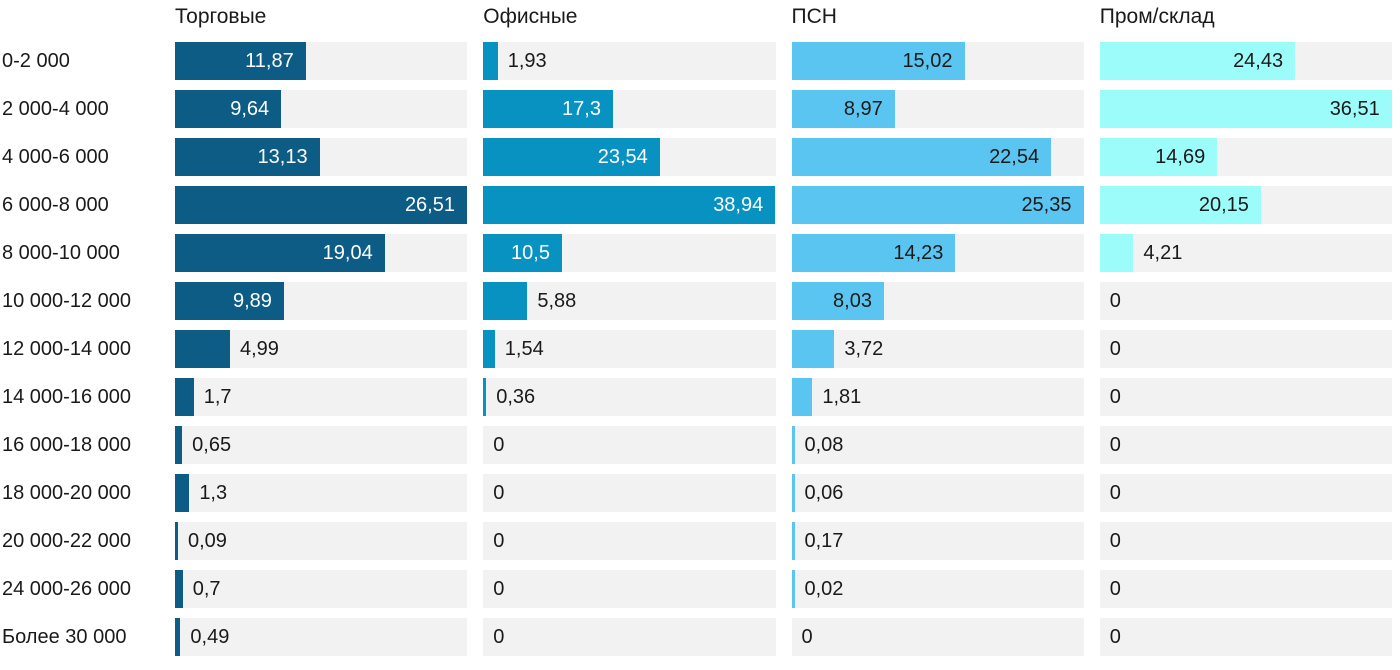 The image size is (1400, 670). Describe the element at coordinates (1223, 205) in the screenshot. I see `bar-value-label: 20,15` at that location.